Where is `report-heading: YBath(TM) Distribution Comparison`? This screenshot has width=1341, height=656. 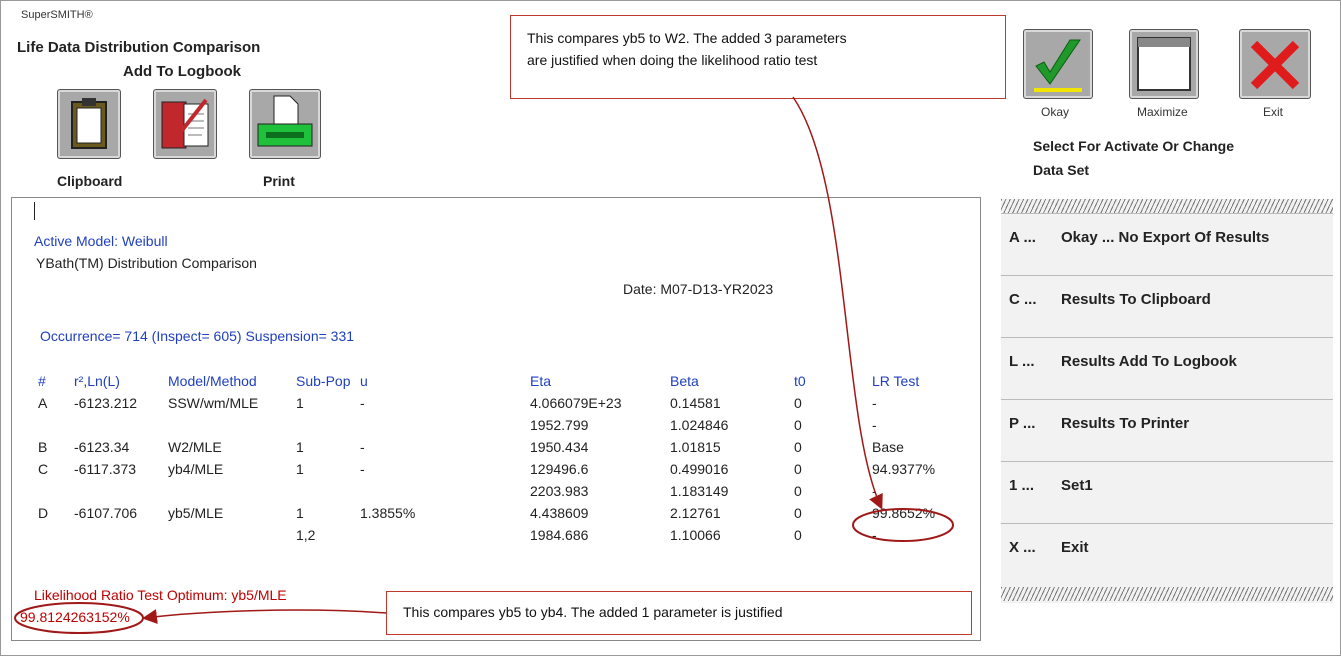
report-heading: YBath(TM) Distribution Comparison is located at coordinates (146, 263).